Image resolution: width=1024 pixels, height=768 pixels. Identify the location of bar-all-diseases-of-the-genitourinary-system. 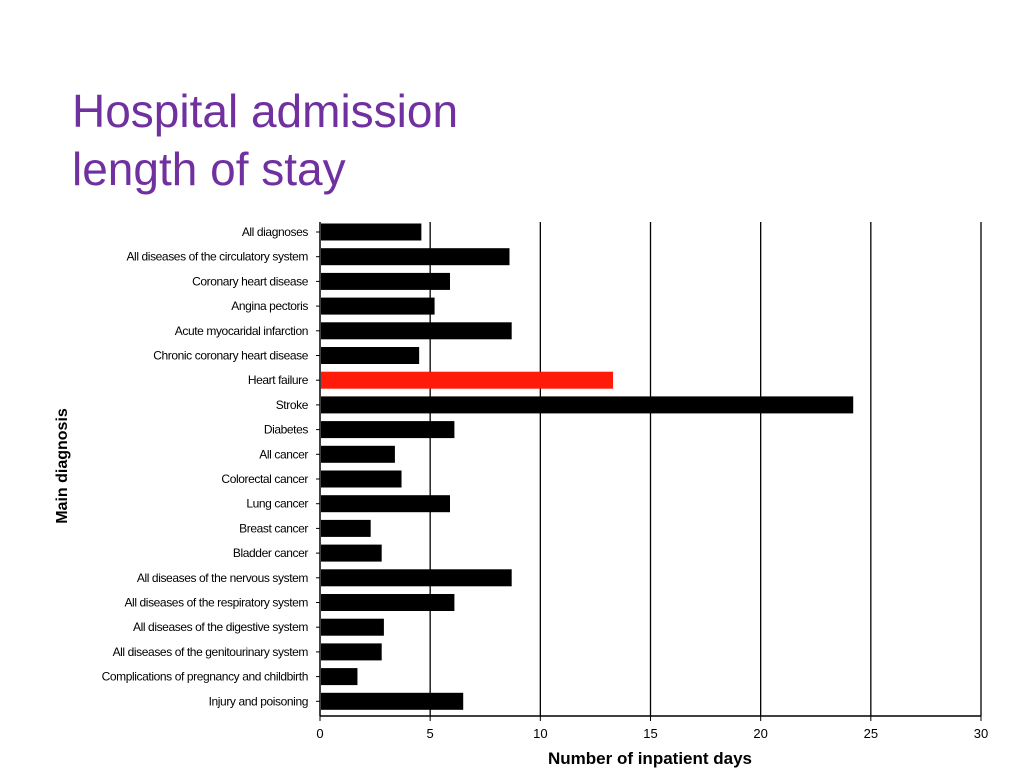
(351, 652).